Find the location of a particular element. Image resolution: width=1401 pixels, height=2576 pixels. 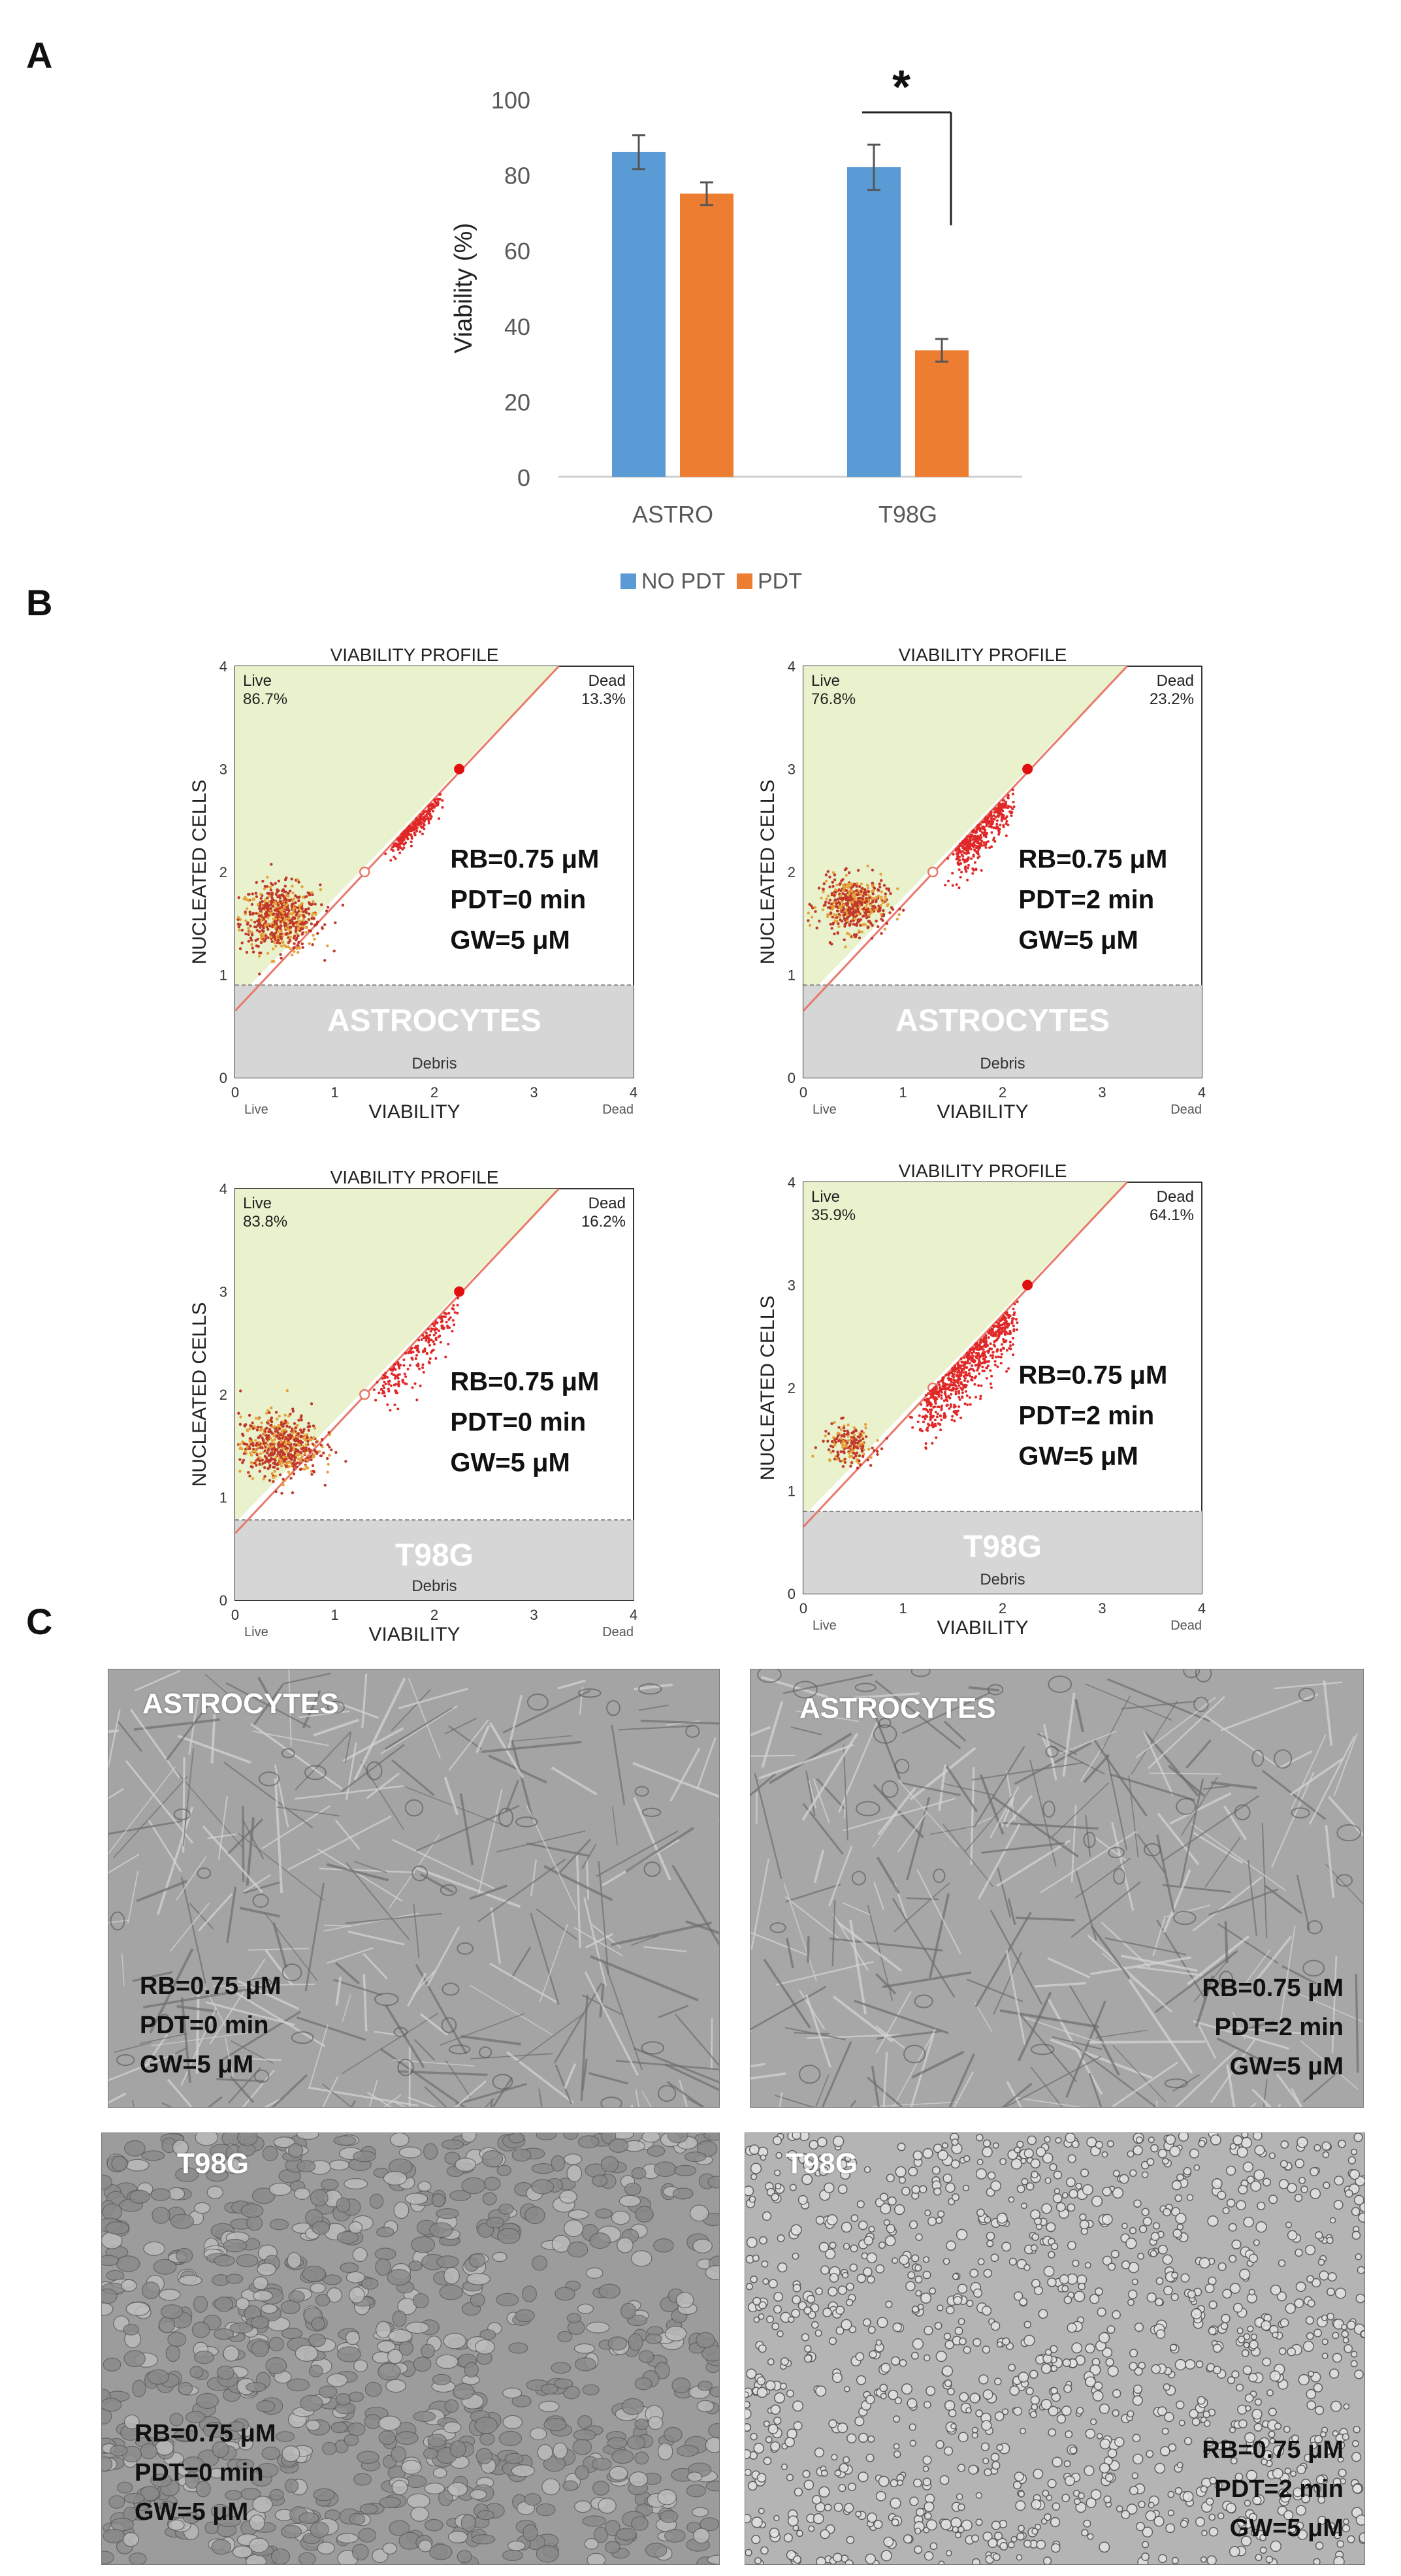

x-tick-label: 1 is located at coordinates (334, 1092).